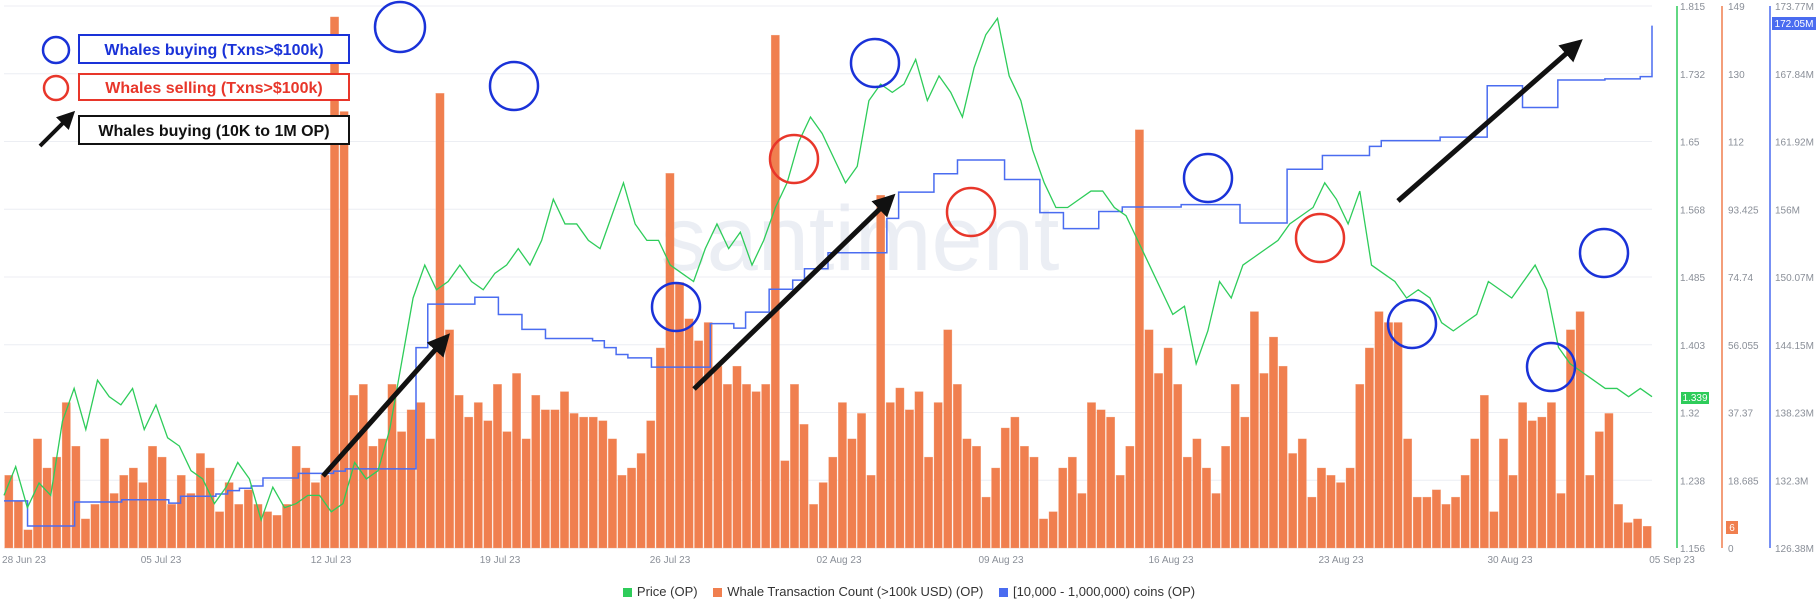 This screenshot has width=1818, height=612. What do you see at coordinates (1794, 7) in the screenshot?
I see `coins-tick-label: 173.77M` at bounding box center [1794, 7].